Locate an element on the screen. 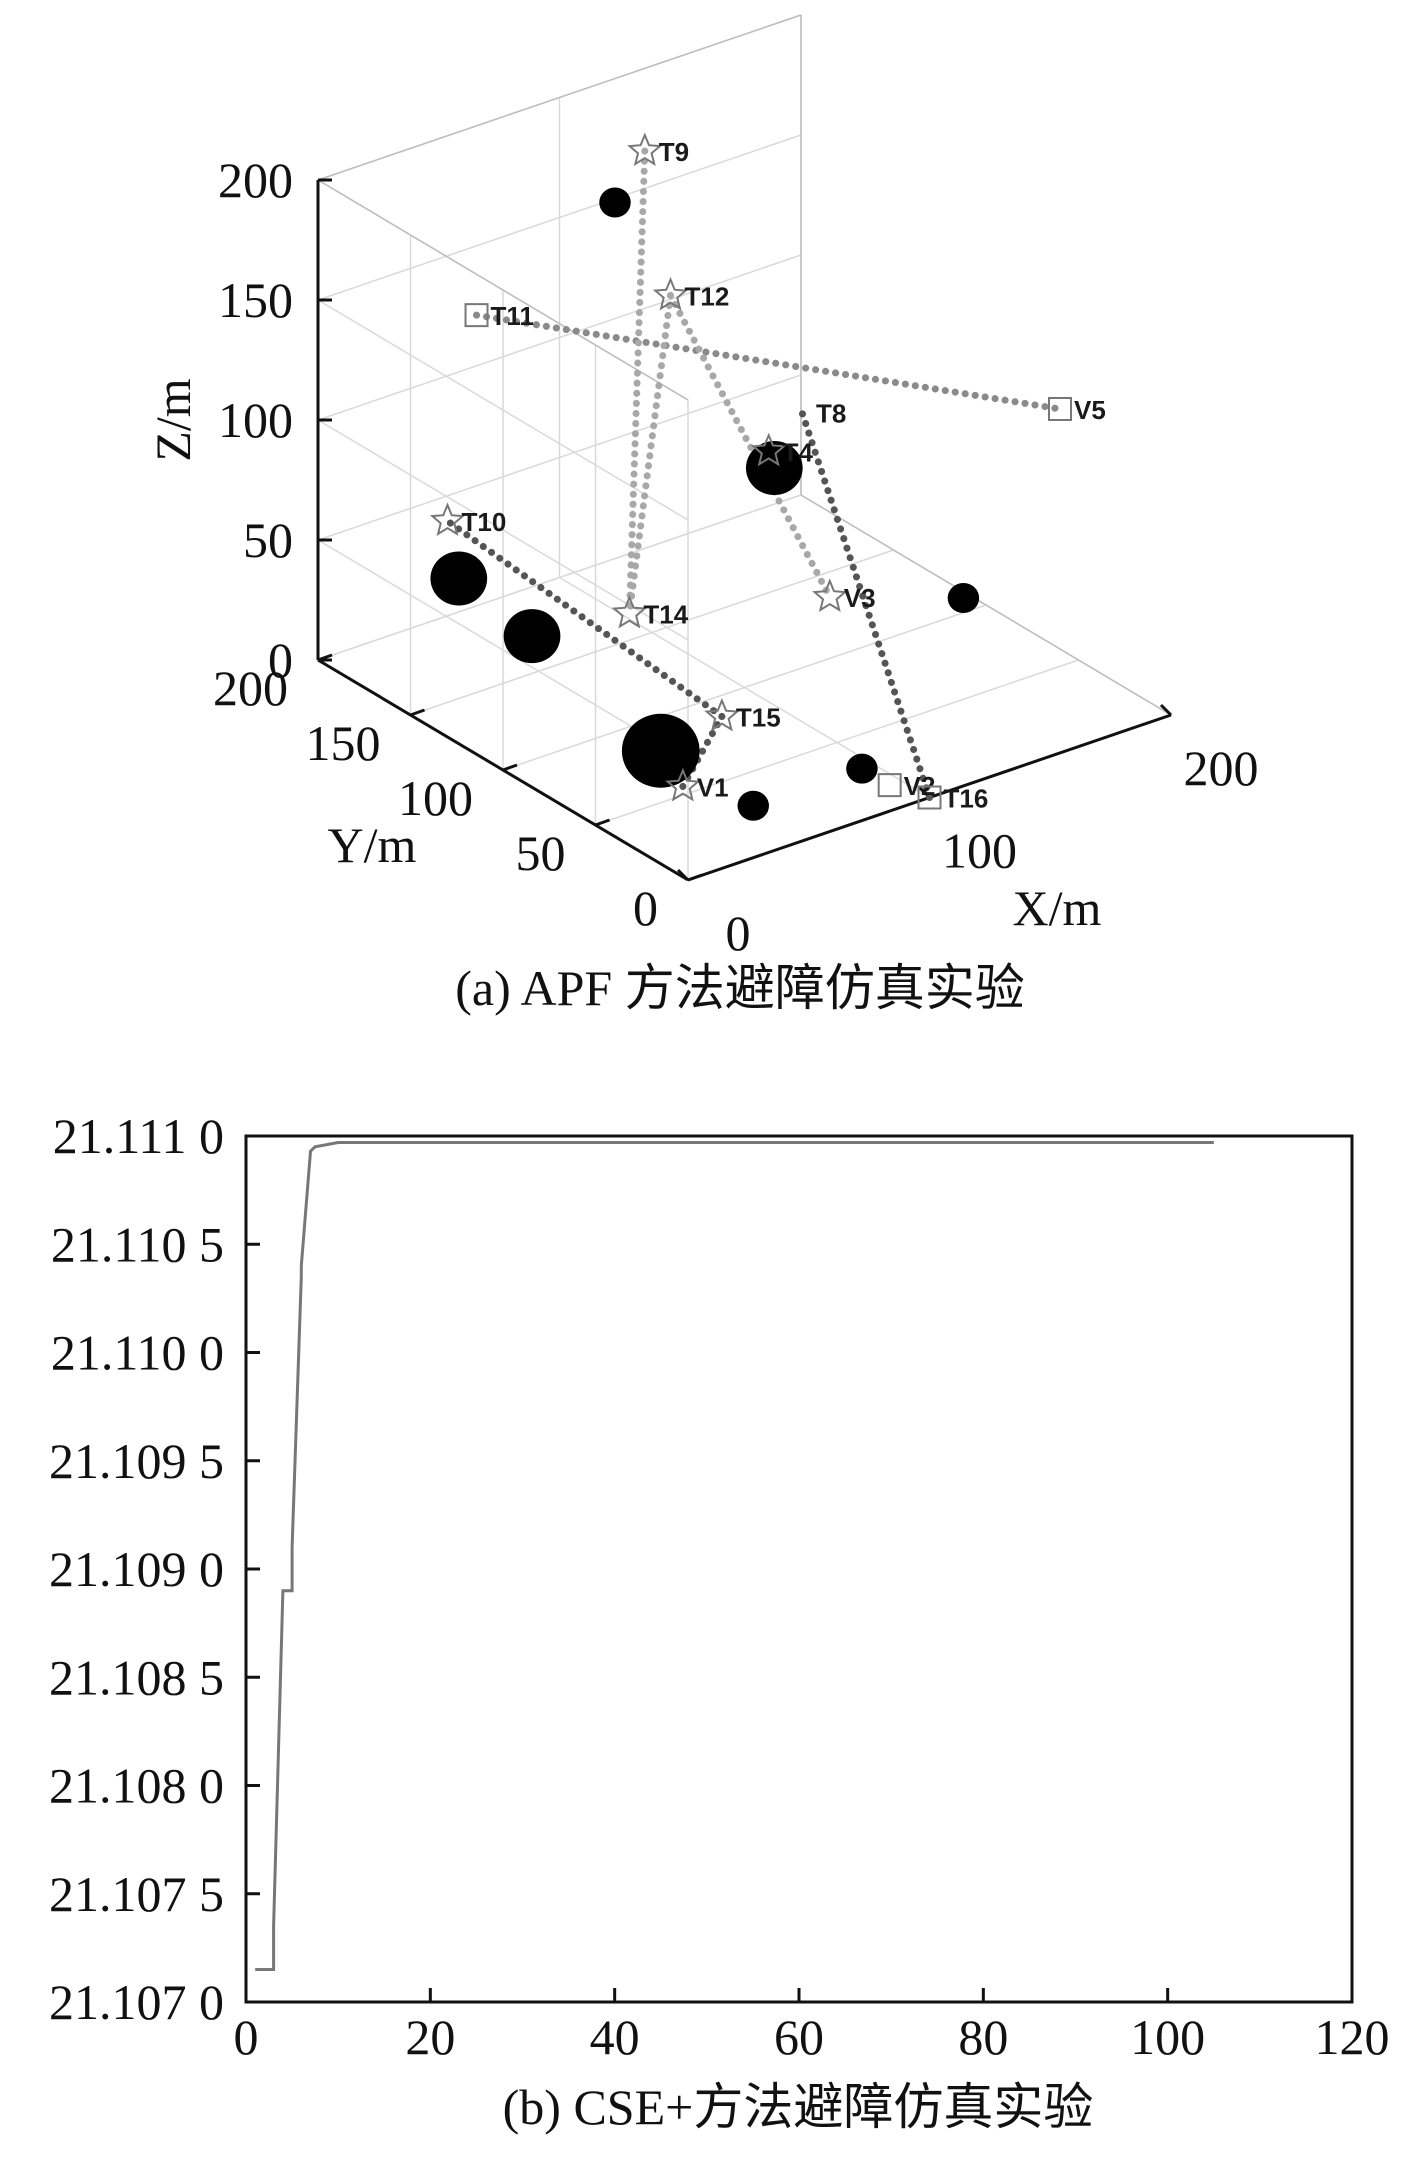 The height and width of the screenshot is (2176, 1417). caption-b: (b) CSE+方法避障仿真实验 is located at coordinates (798, 2107).